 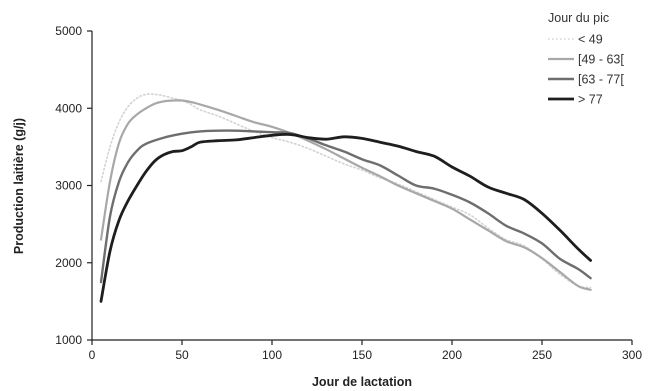 What do you see at coordinates (590, 40) in the screenshot?
I see `legend-label-1: < 49` at bounding box center [590, 40].